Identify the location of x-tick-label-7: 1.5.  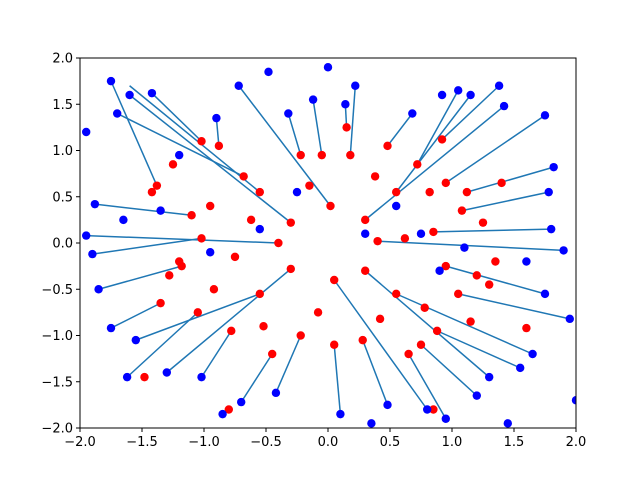
(514, 442).